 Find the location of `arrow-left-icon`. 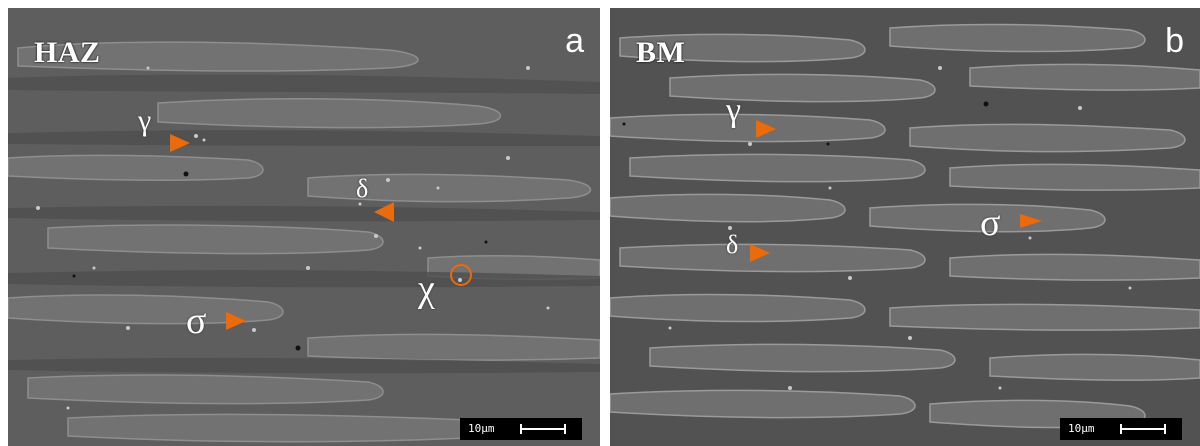

arrow-left-icon is located at coordinates (384, 212).